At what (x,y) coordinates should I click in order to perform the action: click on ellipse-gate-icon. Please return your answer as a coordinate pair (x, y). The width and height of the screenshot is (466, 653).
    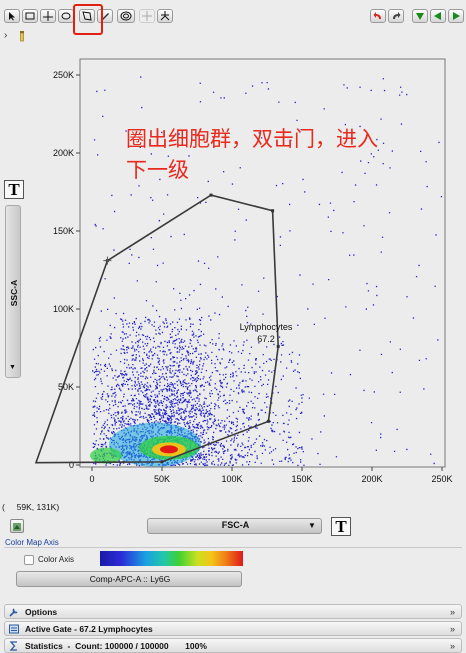
    Looking at the image, I should click on (66, 16).